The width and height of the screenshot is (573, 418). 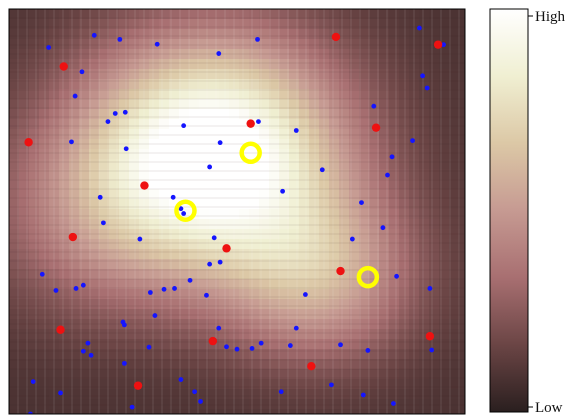 I want to click on colorbar-low-label: Low, so click(x=549, y=408).